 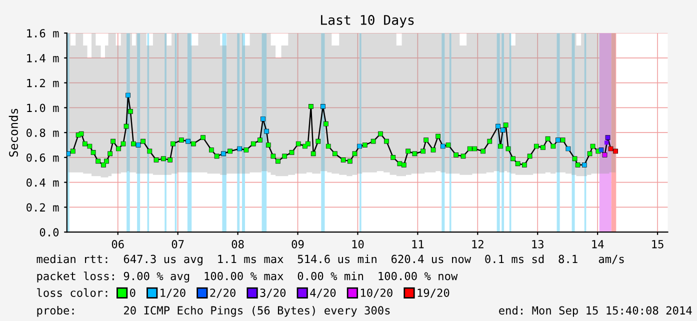 What do you see at coordinates (173, 293) in the screenshot?
I see `legend-label: 1/20` at bounding box center [173, 293].